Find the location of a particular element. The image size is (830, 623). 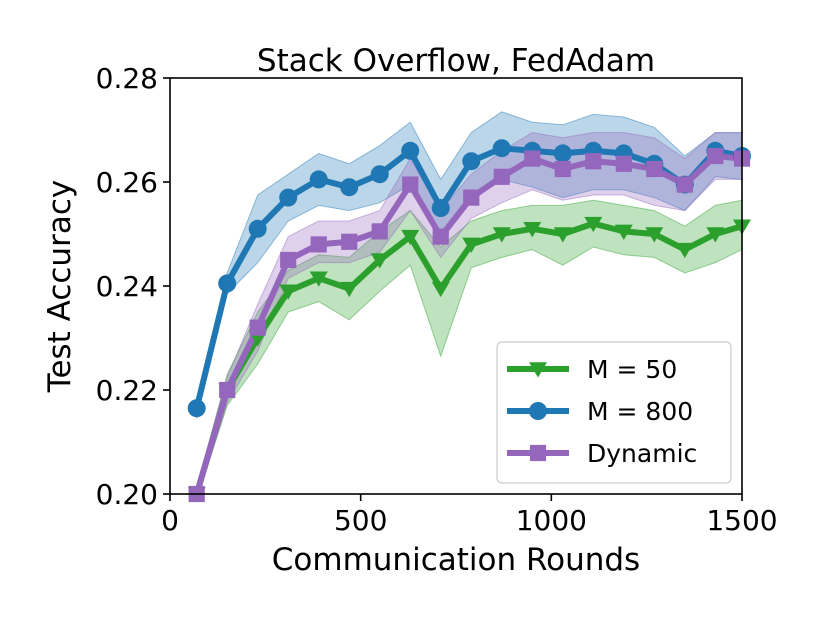

x-axis-label: Communication Rounds is located at coordinates (456, 560).